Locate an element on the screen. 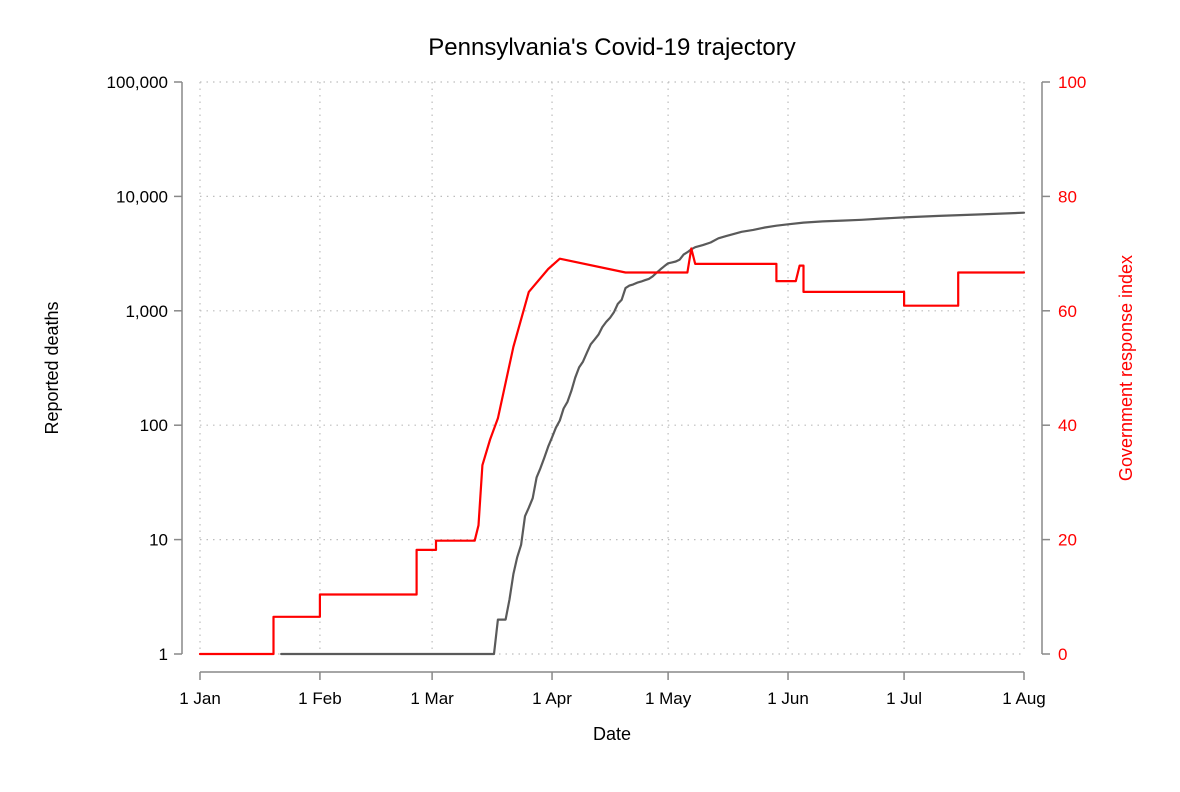 Image resolution: width=1180 pixels, height=792 pixels. x-tick-label: 1 Jun is located at coordinates (788, 698).